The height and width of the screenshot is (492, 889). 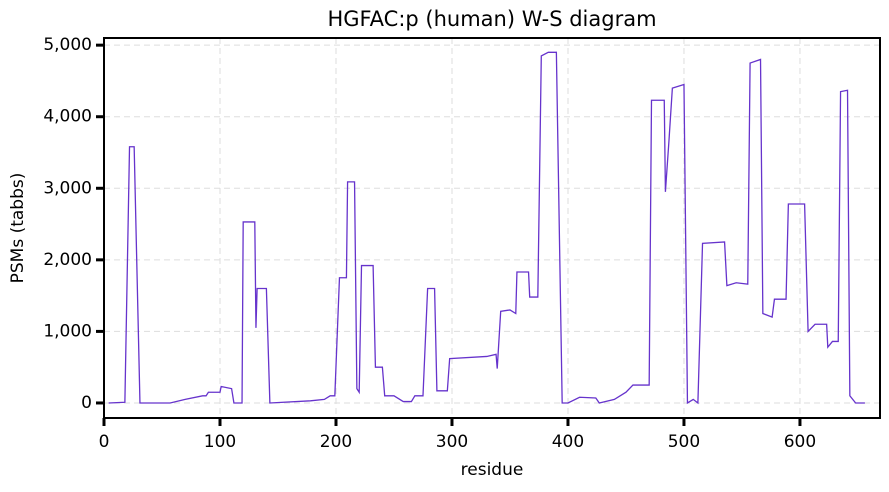 I want to click on x-tick-label: 200, so click(x=336, y=442).